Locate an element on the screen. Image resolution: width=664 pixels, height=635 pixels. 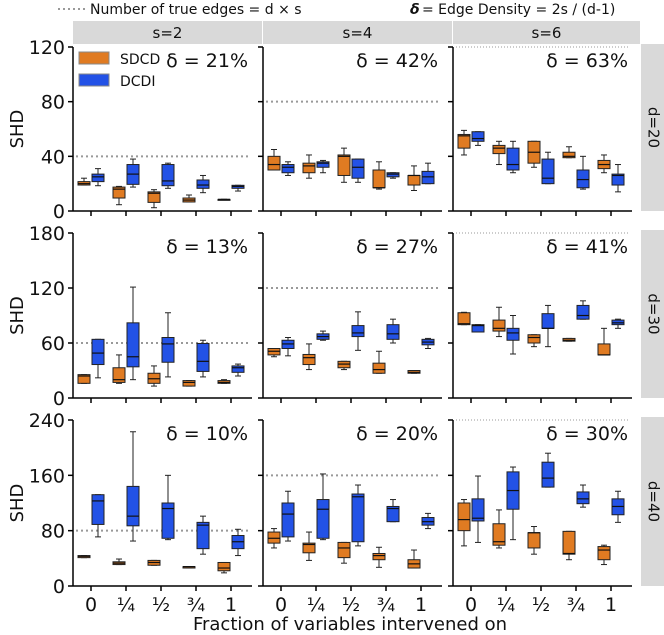
edge-density-label: δ = 13% is located at coordinates (207, 247).